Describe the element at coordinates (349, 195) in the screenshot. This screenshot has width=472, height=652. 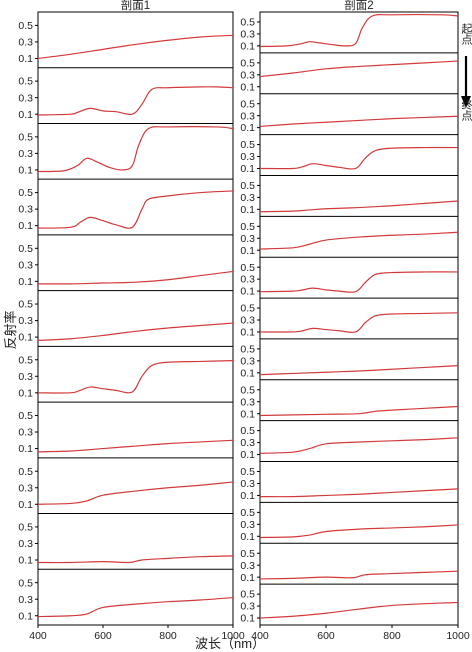
I see `subplot-2-5: 0.50.30.1` at that location.